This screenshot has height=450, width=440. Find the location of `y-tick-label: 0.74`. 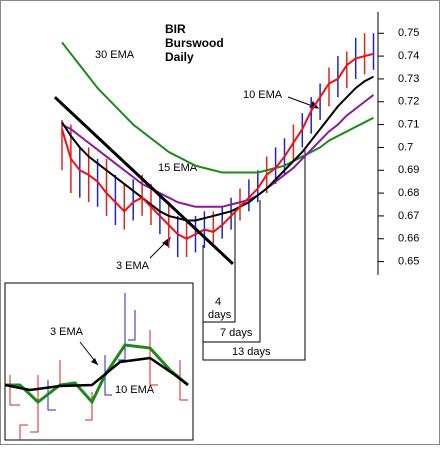

y-tick-label: 0.74 is located at coordinates (408, 56).